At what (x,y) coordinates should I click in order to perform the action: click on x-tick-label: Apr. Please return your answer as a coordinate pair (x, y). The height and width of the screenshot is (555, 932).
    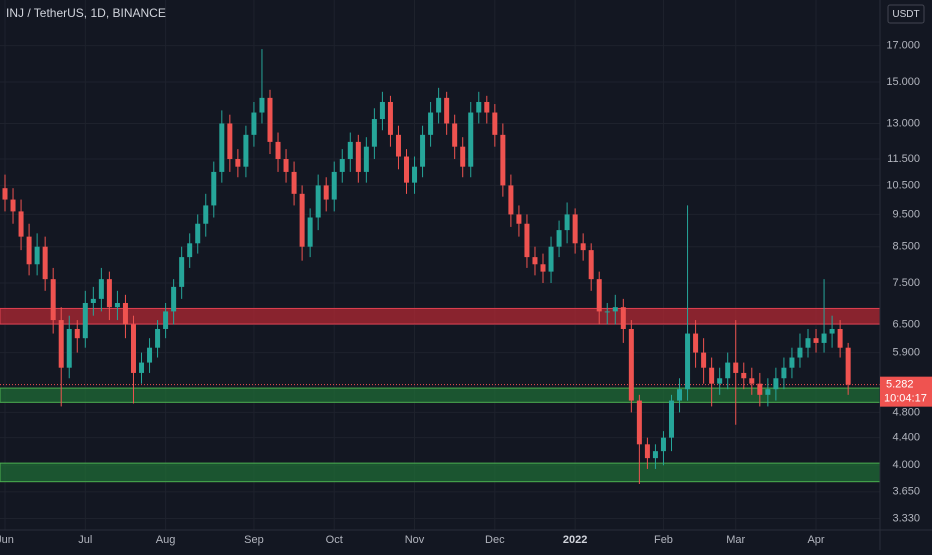
    Looking at the image, I should click on (815, 540).